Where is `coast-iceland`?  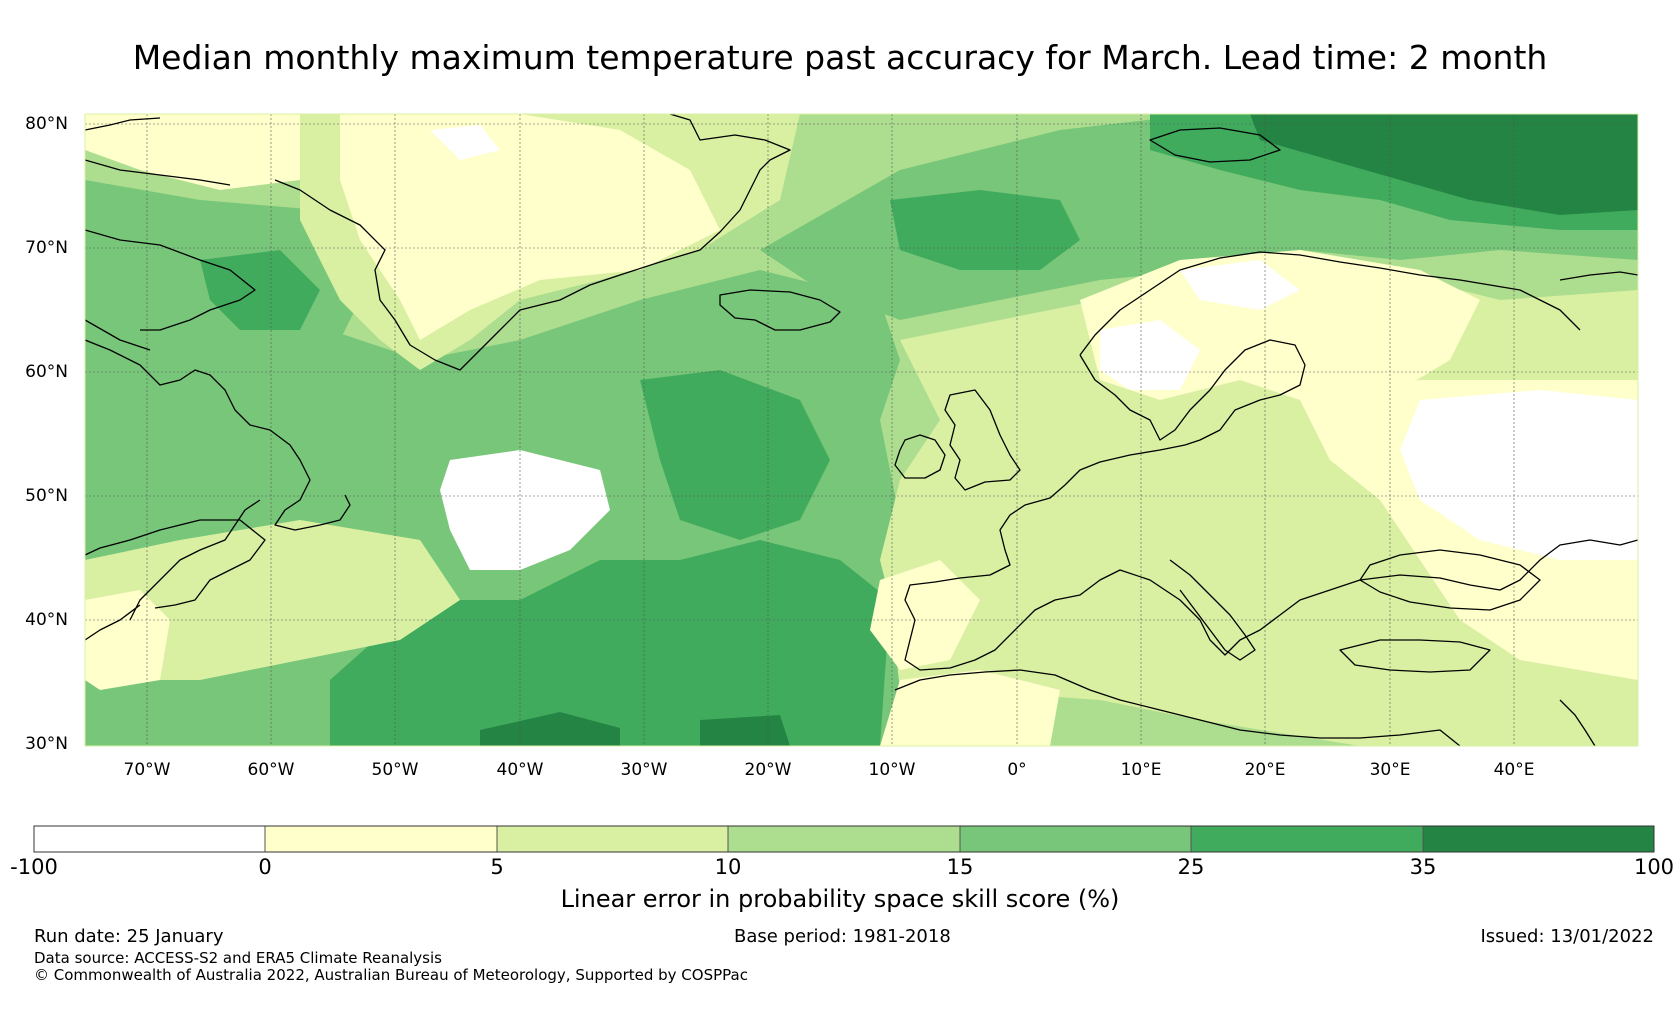
coast-iceland is located at coordinates (780, 310).